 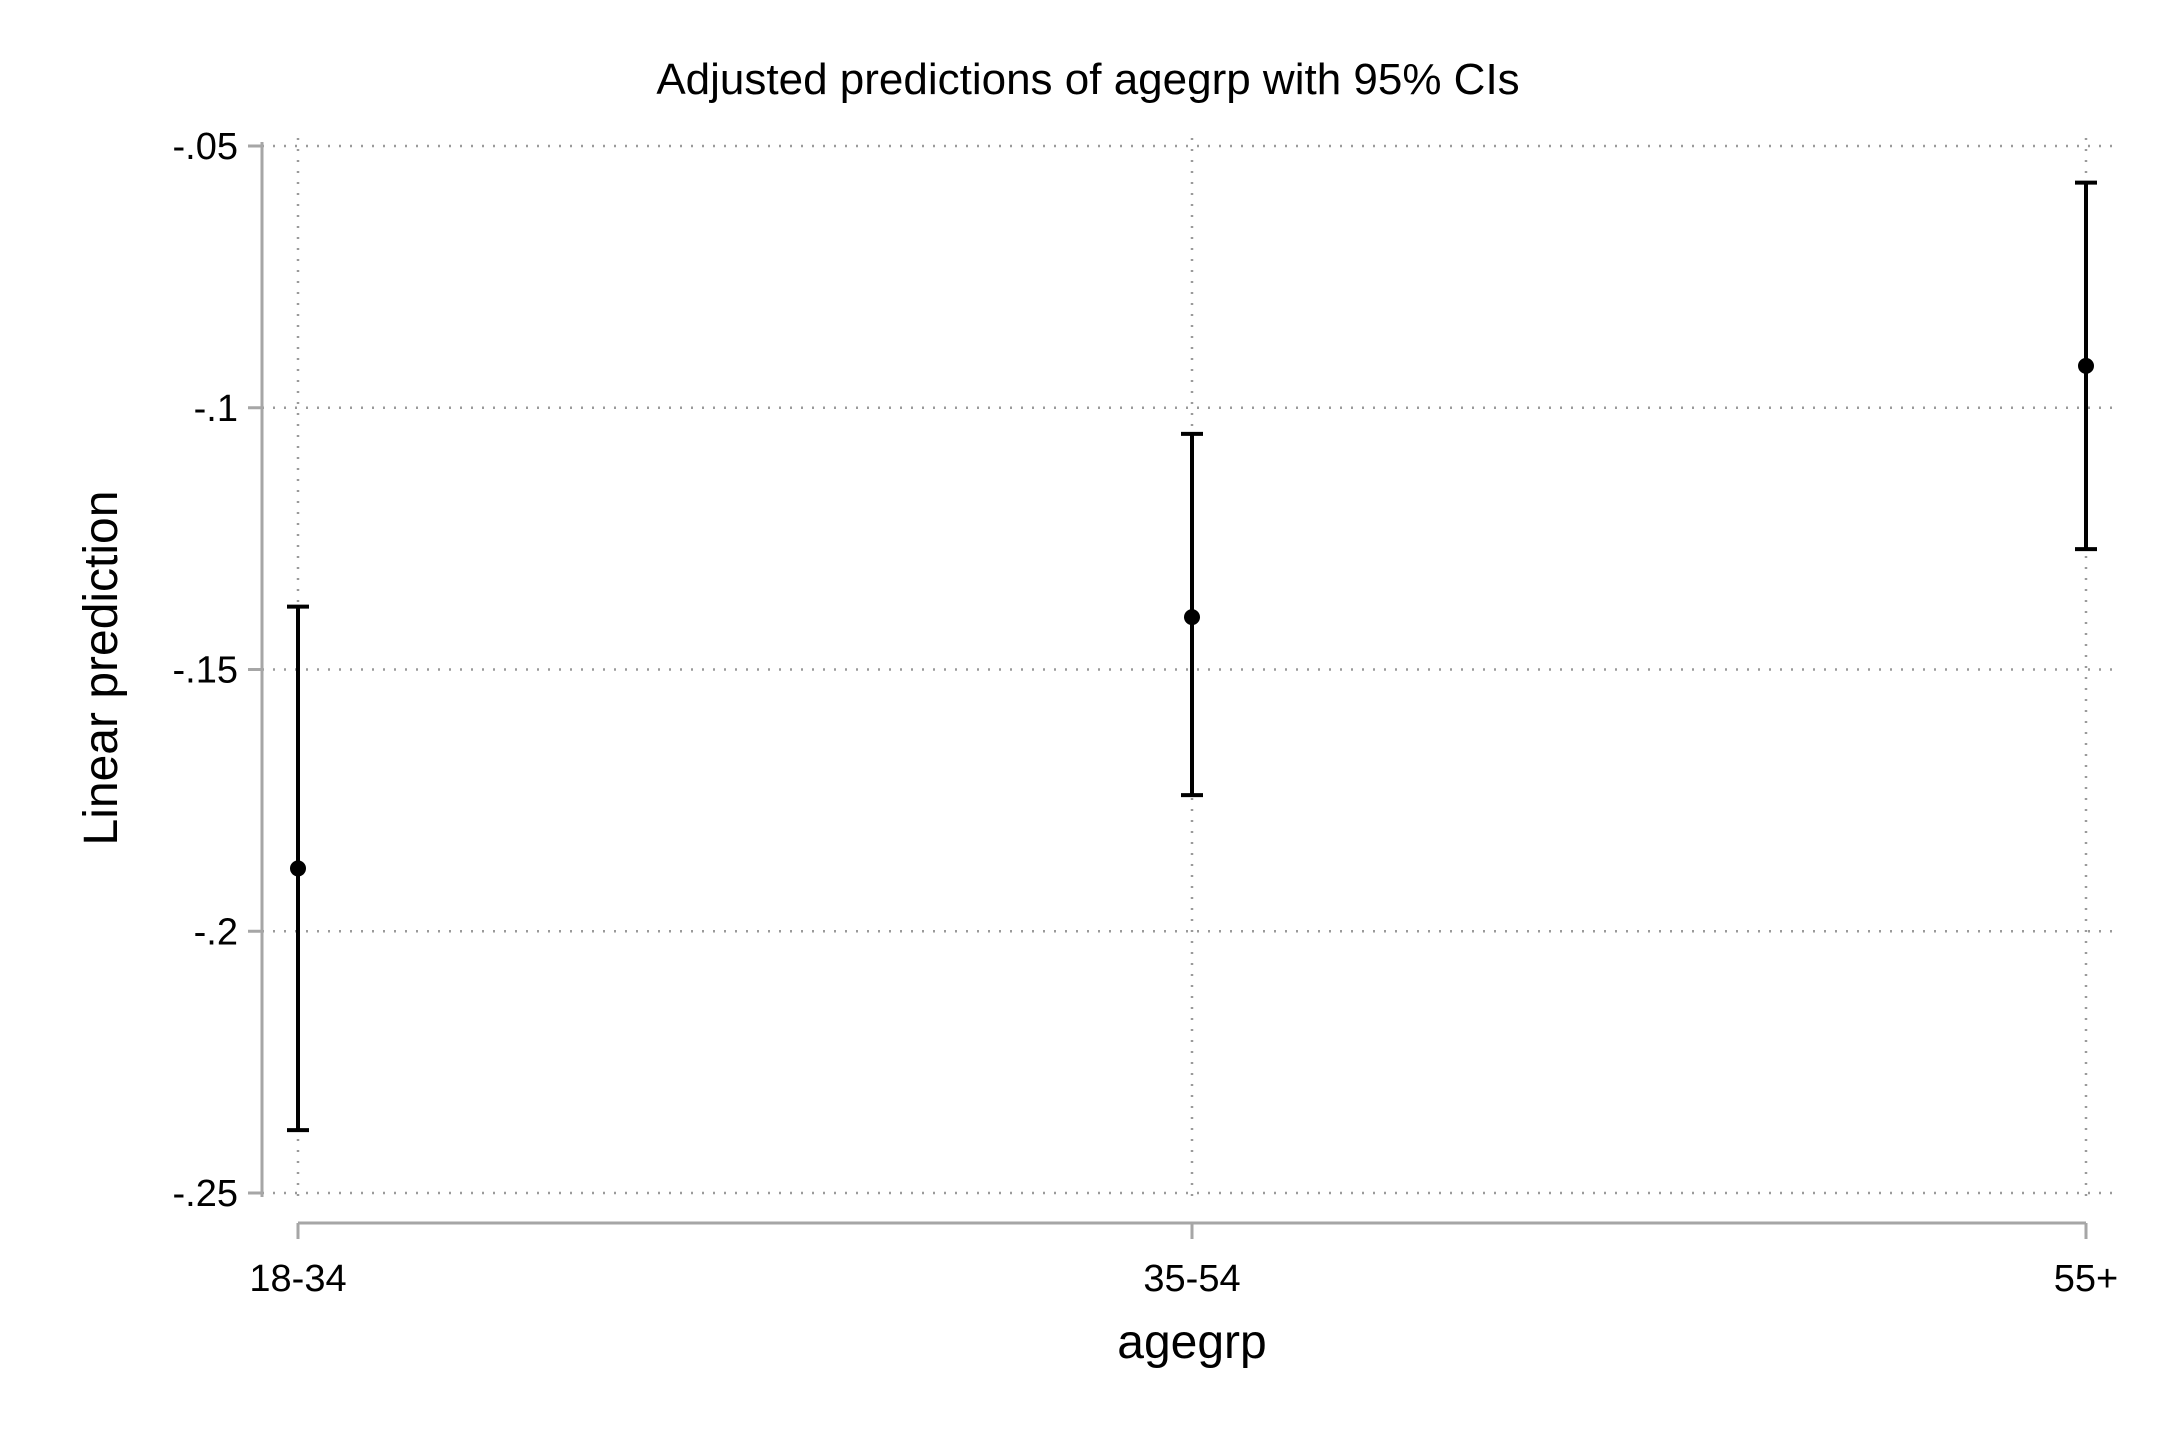 I want to click on y-tick-label: -.2, so click(x=216, y=932).